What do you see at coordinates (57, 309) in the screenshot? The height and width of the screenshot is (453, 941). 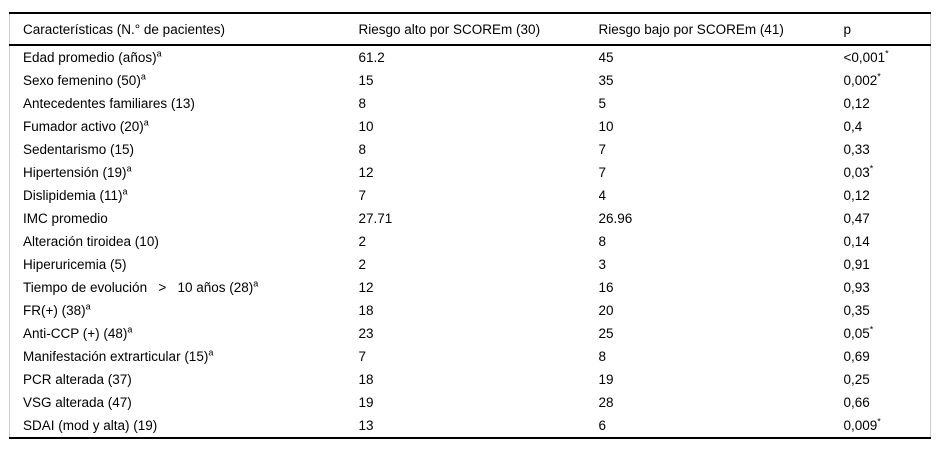 I see `cell-caracteristica: FR(+) (38)a` at bounding box center [57, 309].